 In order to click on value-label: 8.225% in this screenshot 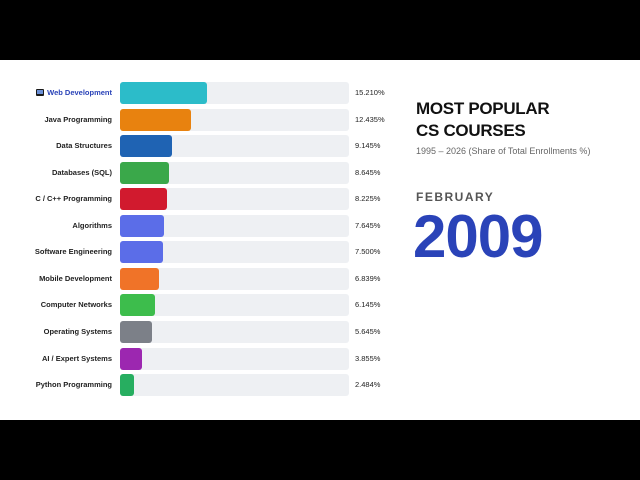, I will do `click(368, 199)`.